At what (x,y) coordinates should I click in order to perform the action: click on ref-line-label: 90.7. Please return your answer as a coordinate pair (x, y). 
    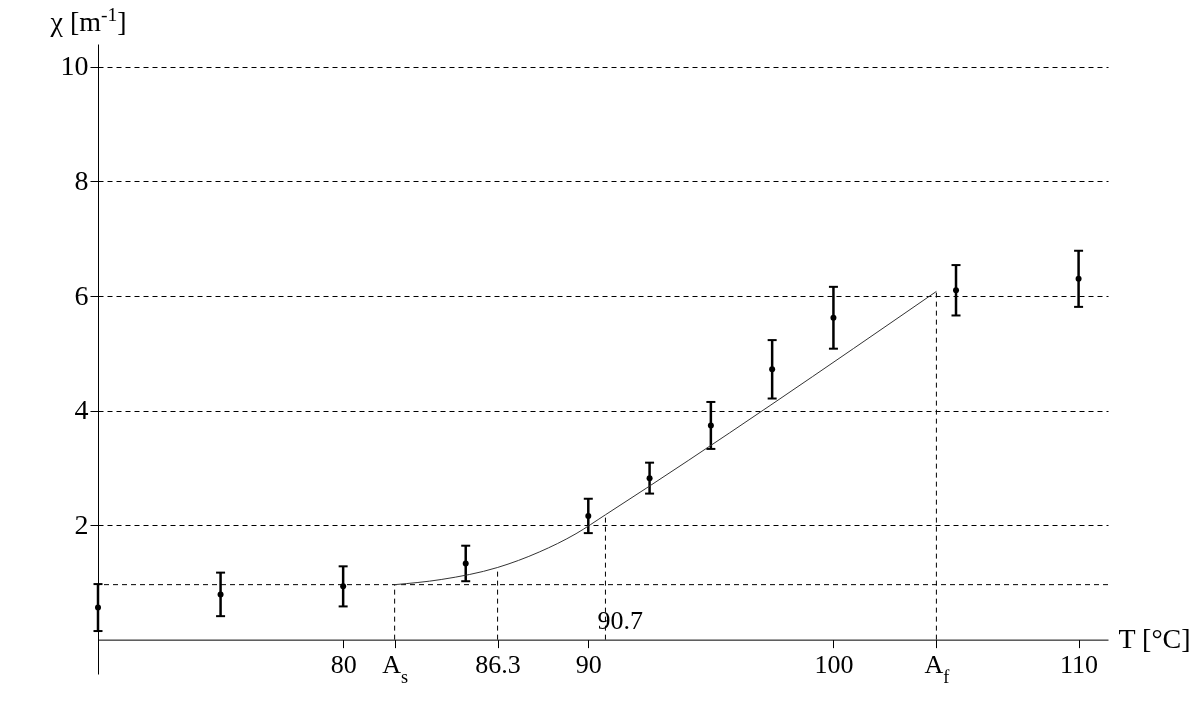
    Looking at the image, I should click on (620, 620).